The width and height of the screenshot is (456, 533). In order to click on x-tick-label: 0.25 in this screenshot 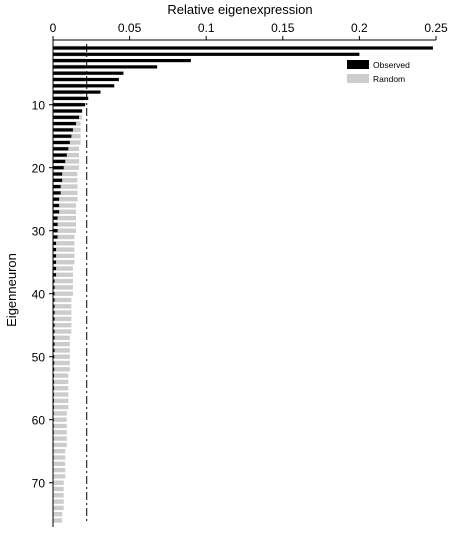, I will do `click(436, 28)`.